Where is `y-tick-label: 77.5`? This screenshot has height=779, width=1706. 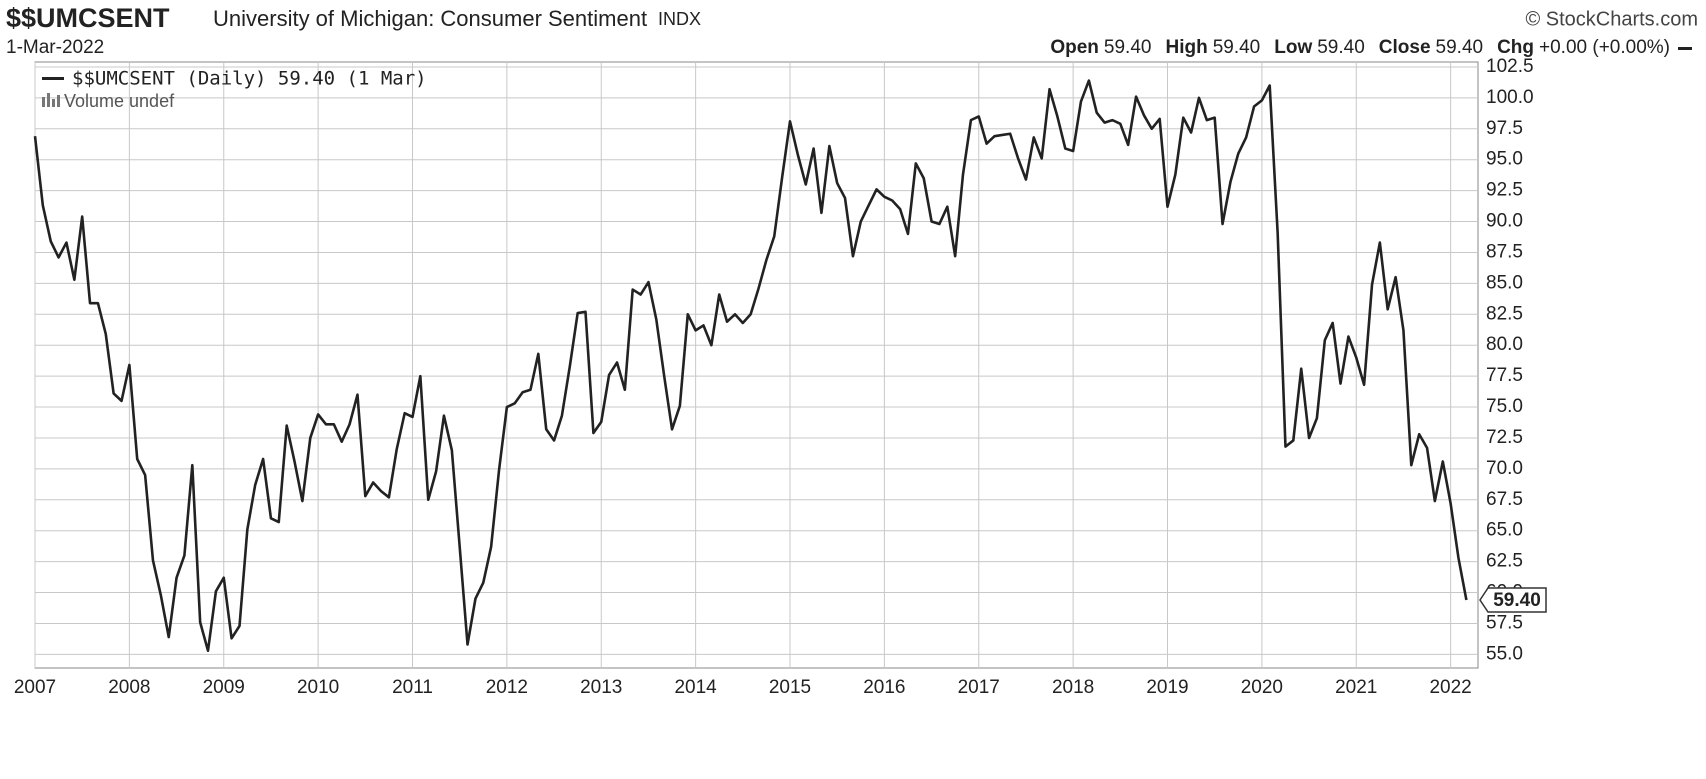
y-tick-label: 77.5 is located at coordinates (1504, 375).